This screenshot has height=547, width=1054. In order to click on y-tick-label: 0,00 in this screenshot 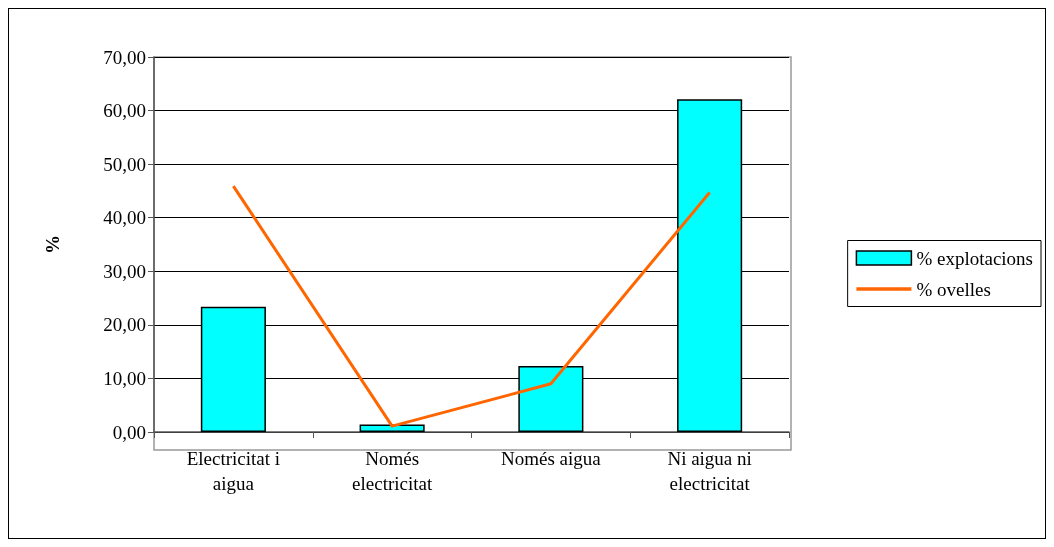, I will do `click(129, 432)`.